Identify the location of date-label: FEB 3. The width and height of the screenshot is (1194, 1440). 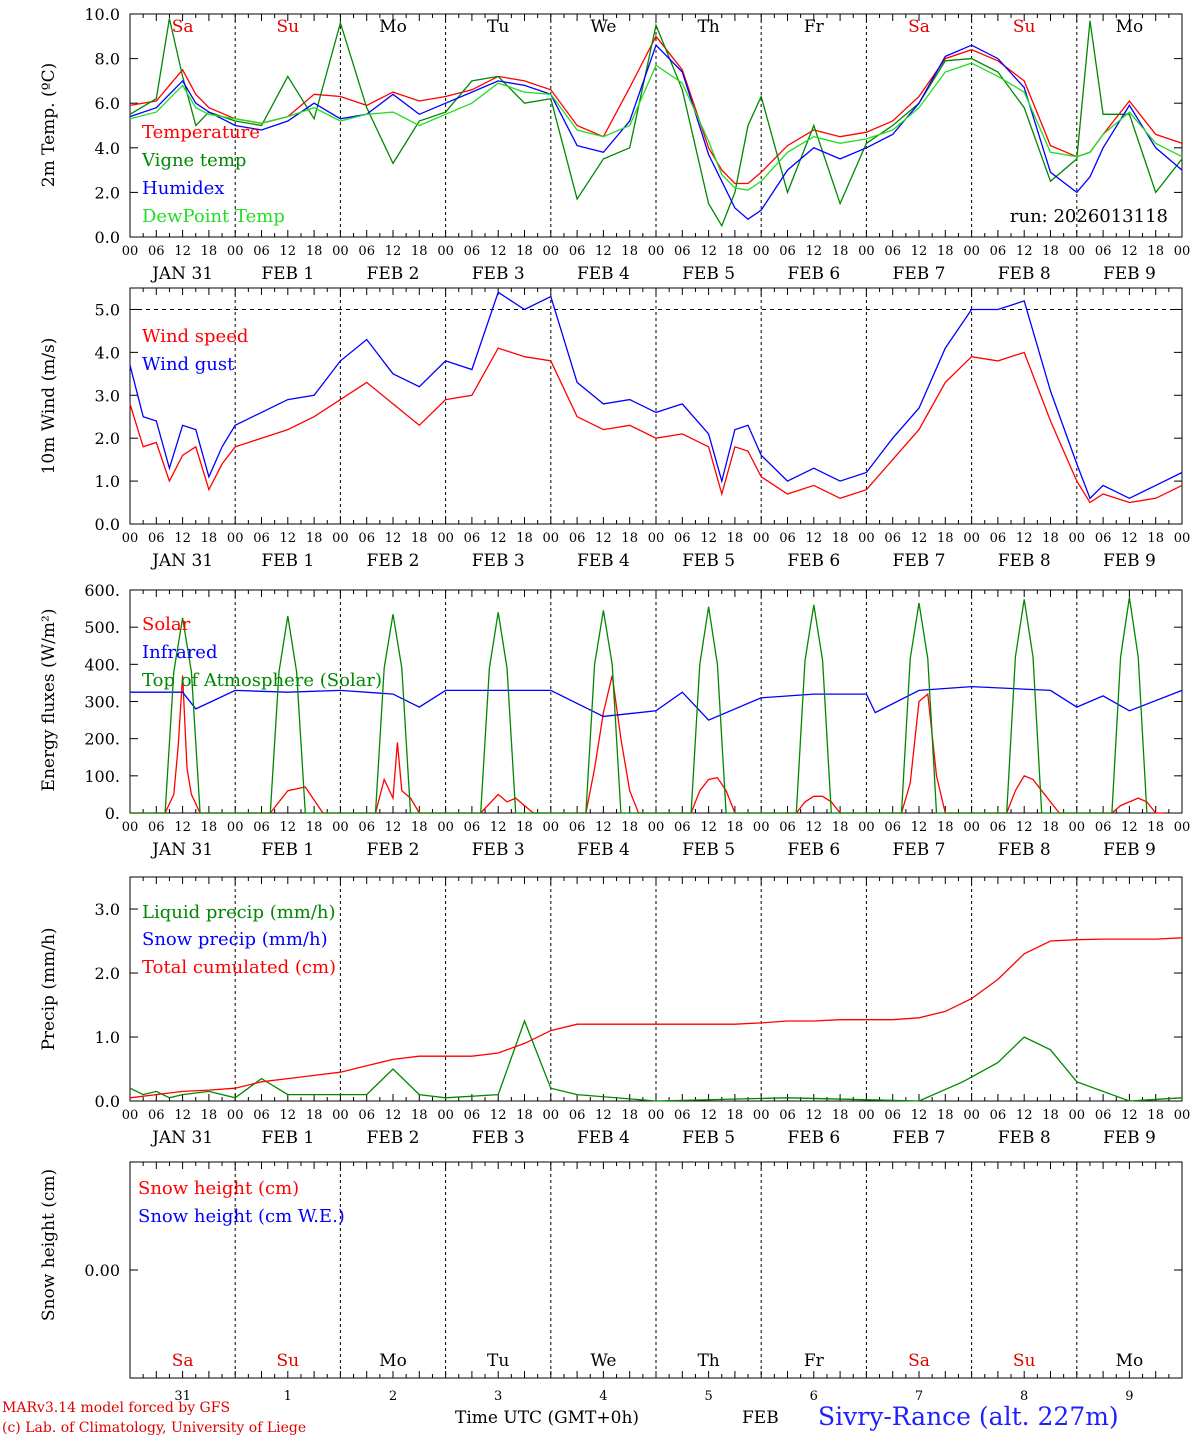
(498, 1138).